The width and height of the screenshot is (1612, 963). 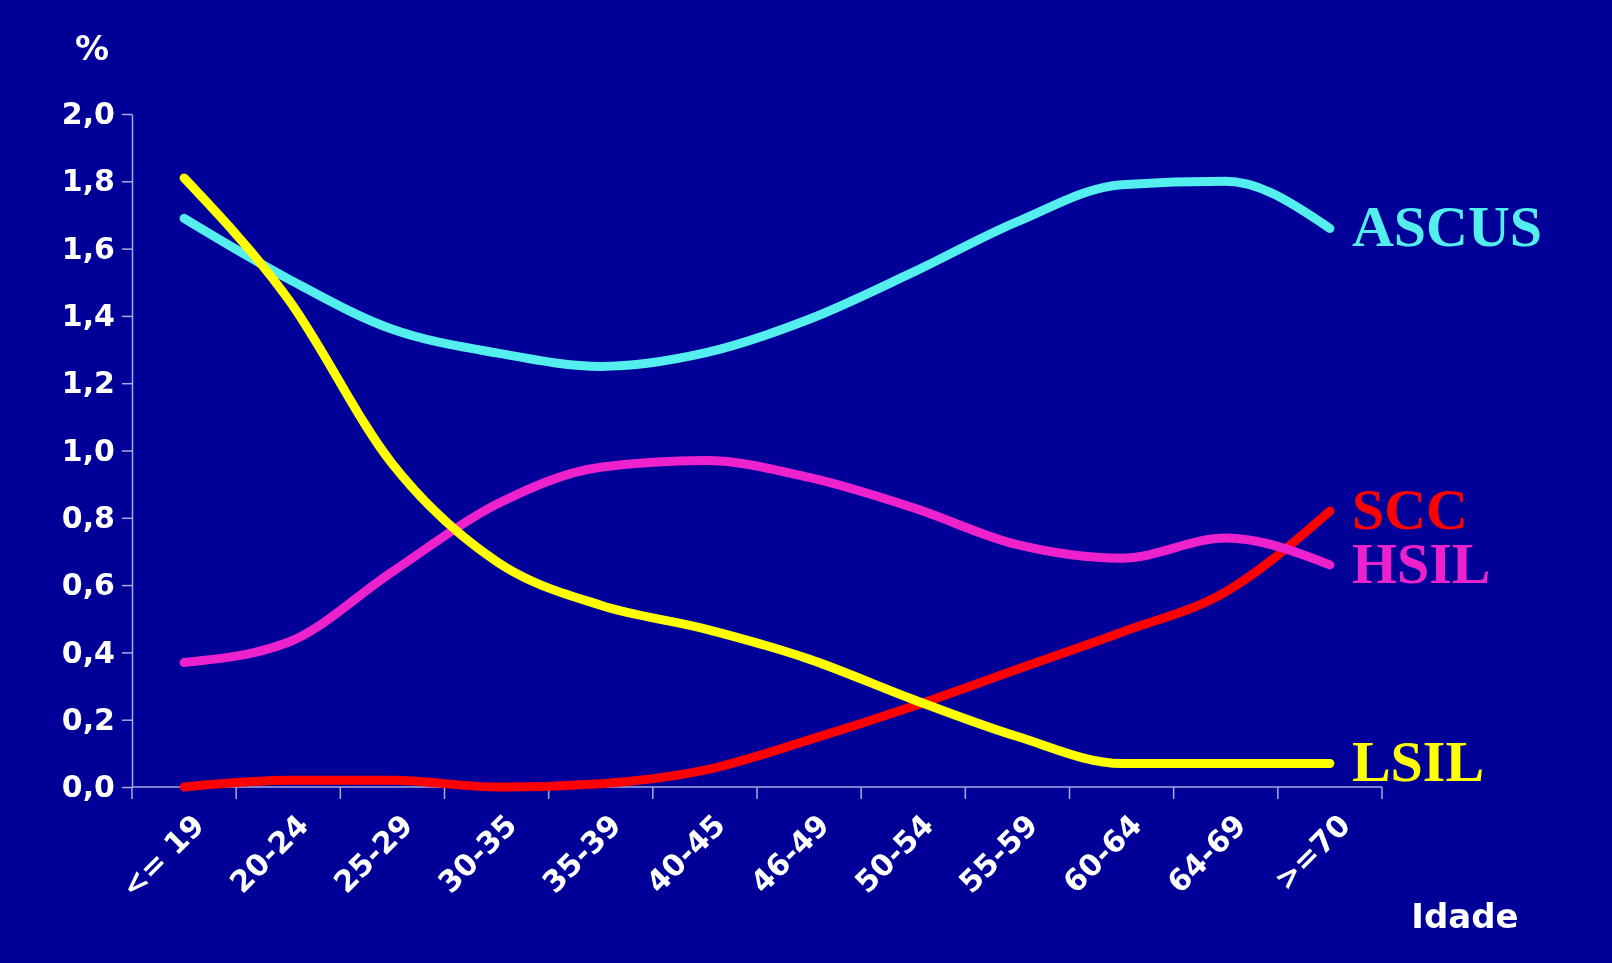 I want to click on y-tick-label: 1,8, so click(x=88, y=181).